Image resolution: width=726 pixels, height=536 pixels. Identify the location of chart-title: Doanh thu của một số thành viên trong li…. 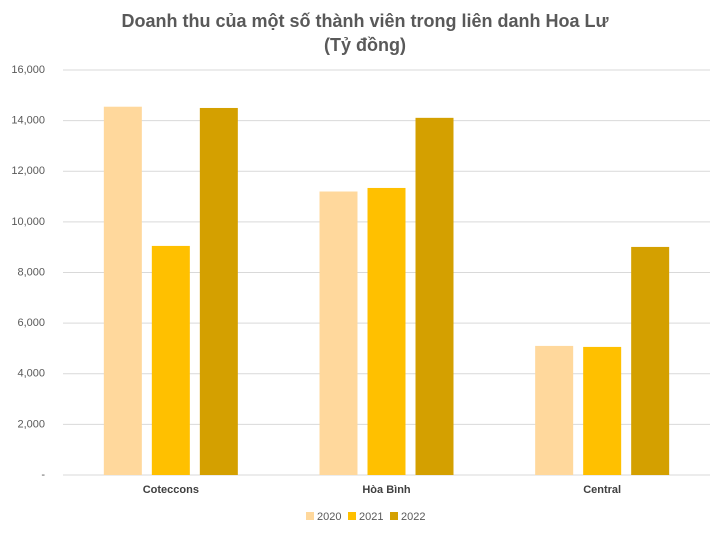
(365, 21).